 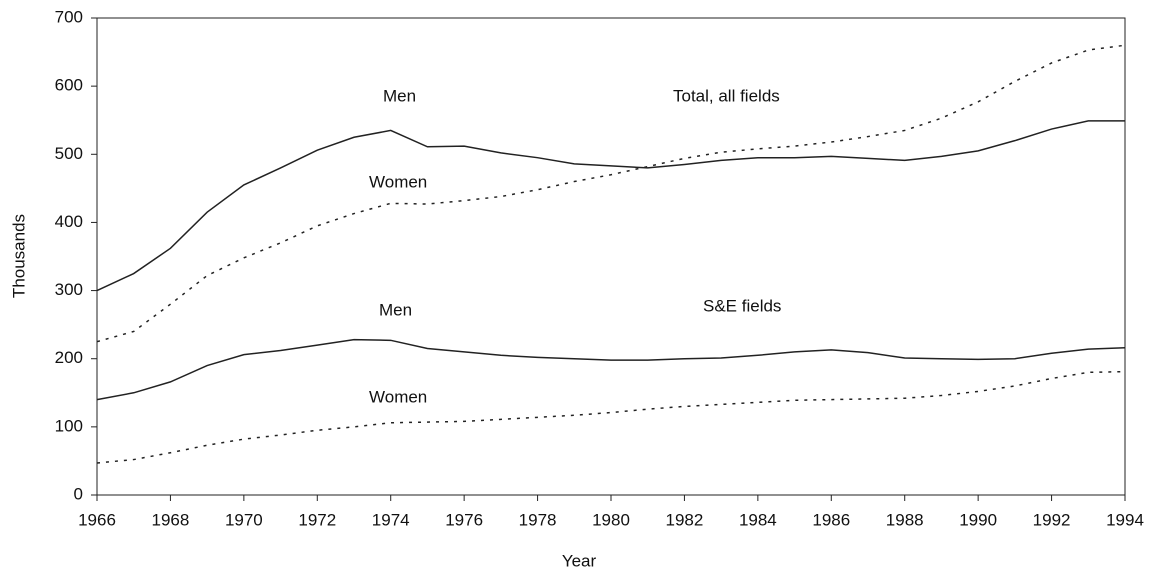 I want to click on y-tick-label: 200, so click(x=69, y=357).